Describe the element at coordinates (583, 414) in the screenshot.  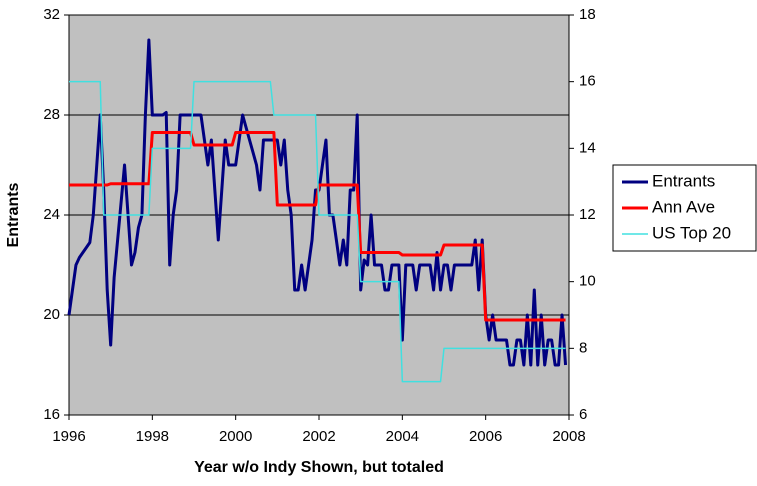
I see `y2-tick-label: 6` at that location.